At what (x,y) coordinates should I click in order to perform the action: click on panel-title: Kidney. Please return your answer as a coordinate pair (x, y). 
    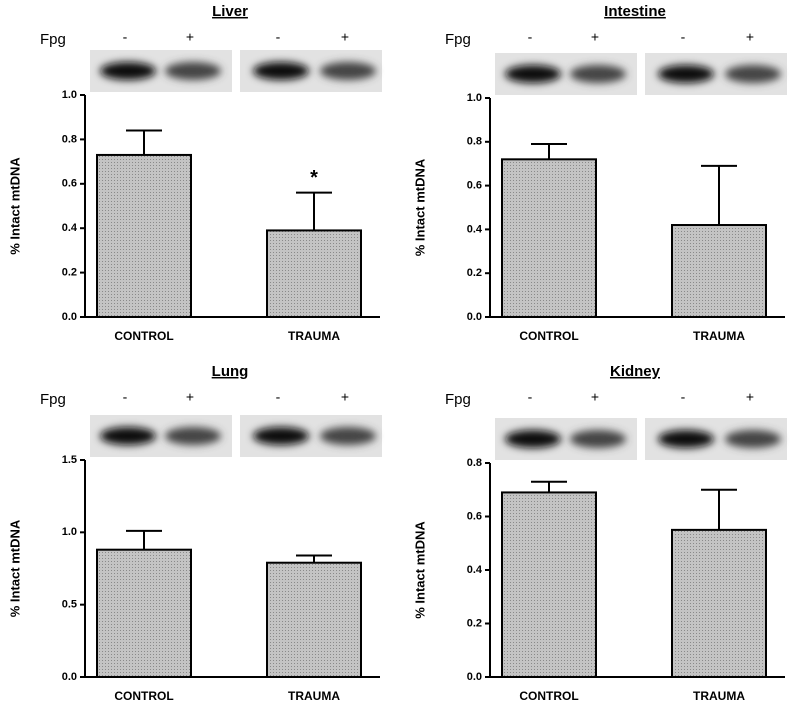
    Looking at the image, I should click on (635, 371).